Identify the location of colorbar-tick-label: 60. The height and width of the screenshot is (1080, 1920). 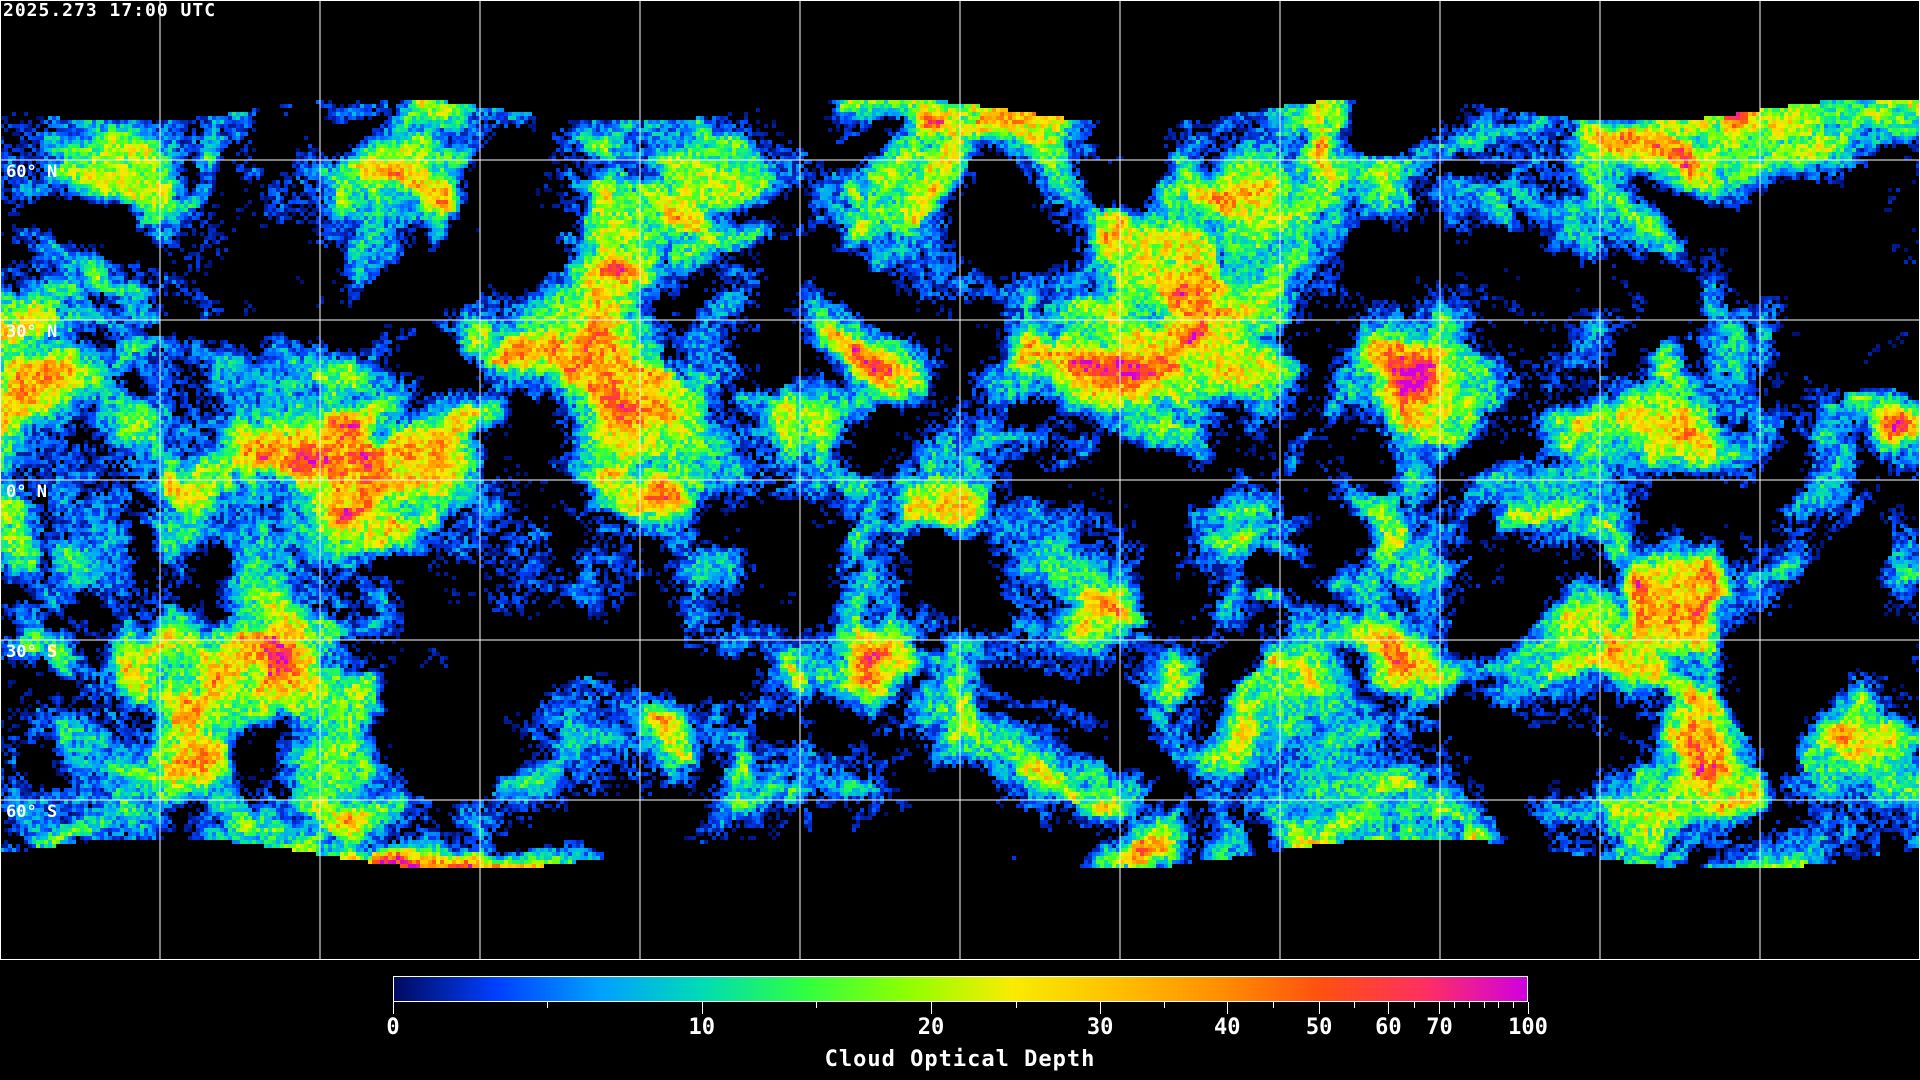
(1388, 1027).